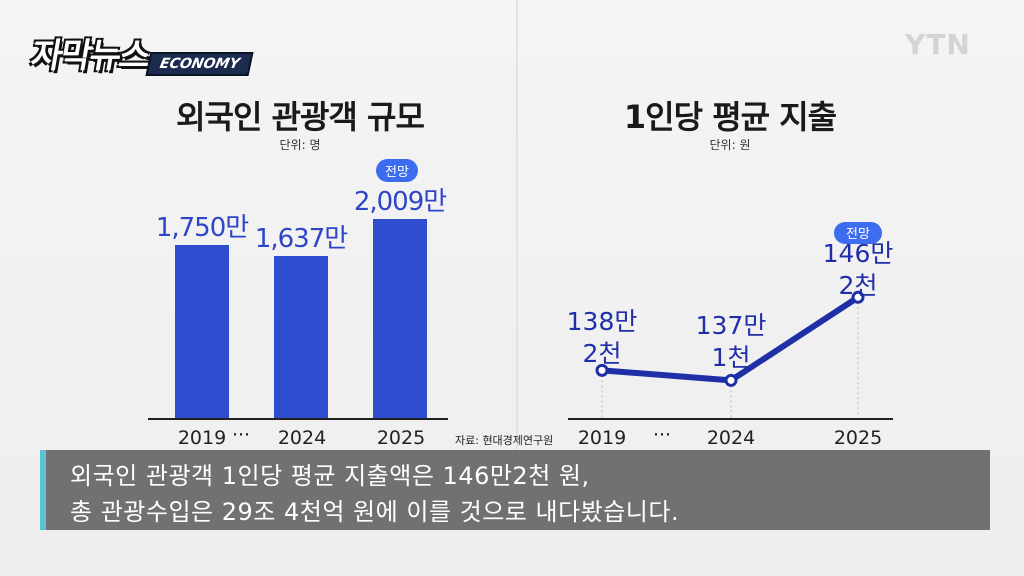 Image resolution: width=1024 pixels, height=576 pixels. I want to click on forecast-badge-bg, so click(858, 233).